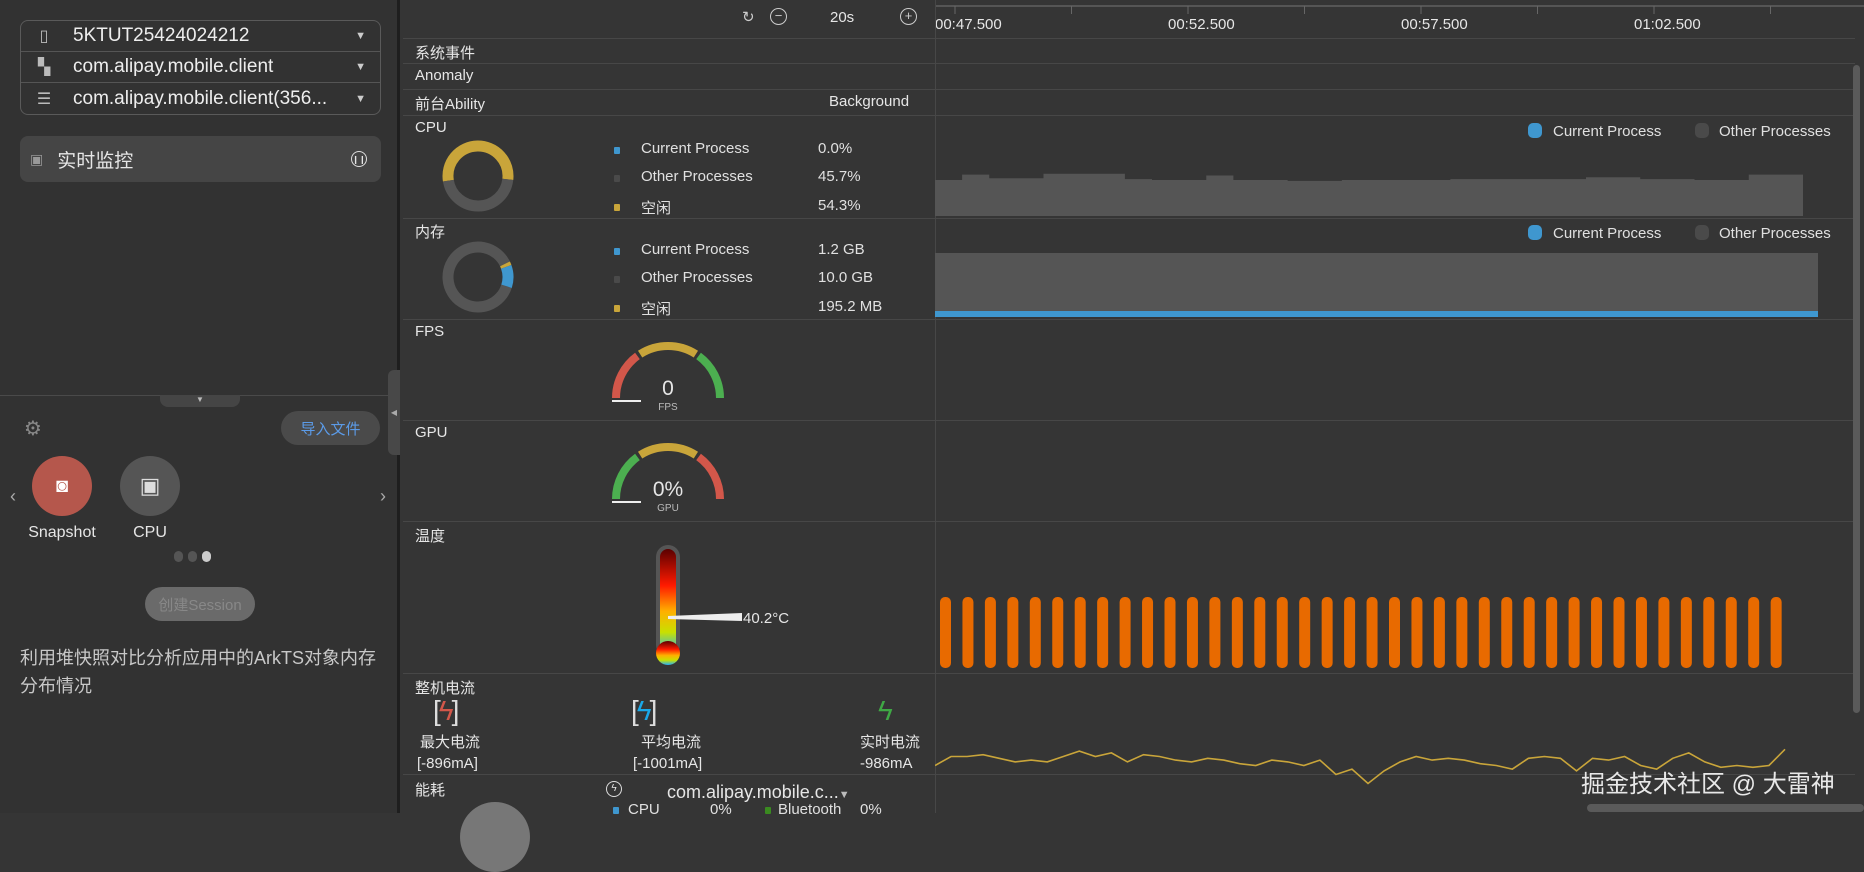 Image resolution: width=1864 pixels, height=872 pixels. I want to click on fps-value: 0, so click(668, 388).